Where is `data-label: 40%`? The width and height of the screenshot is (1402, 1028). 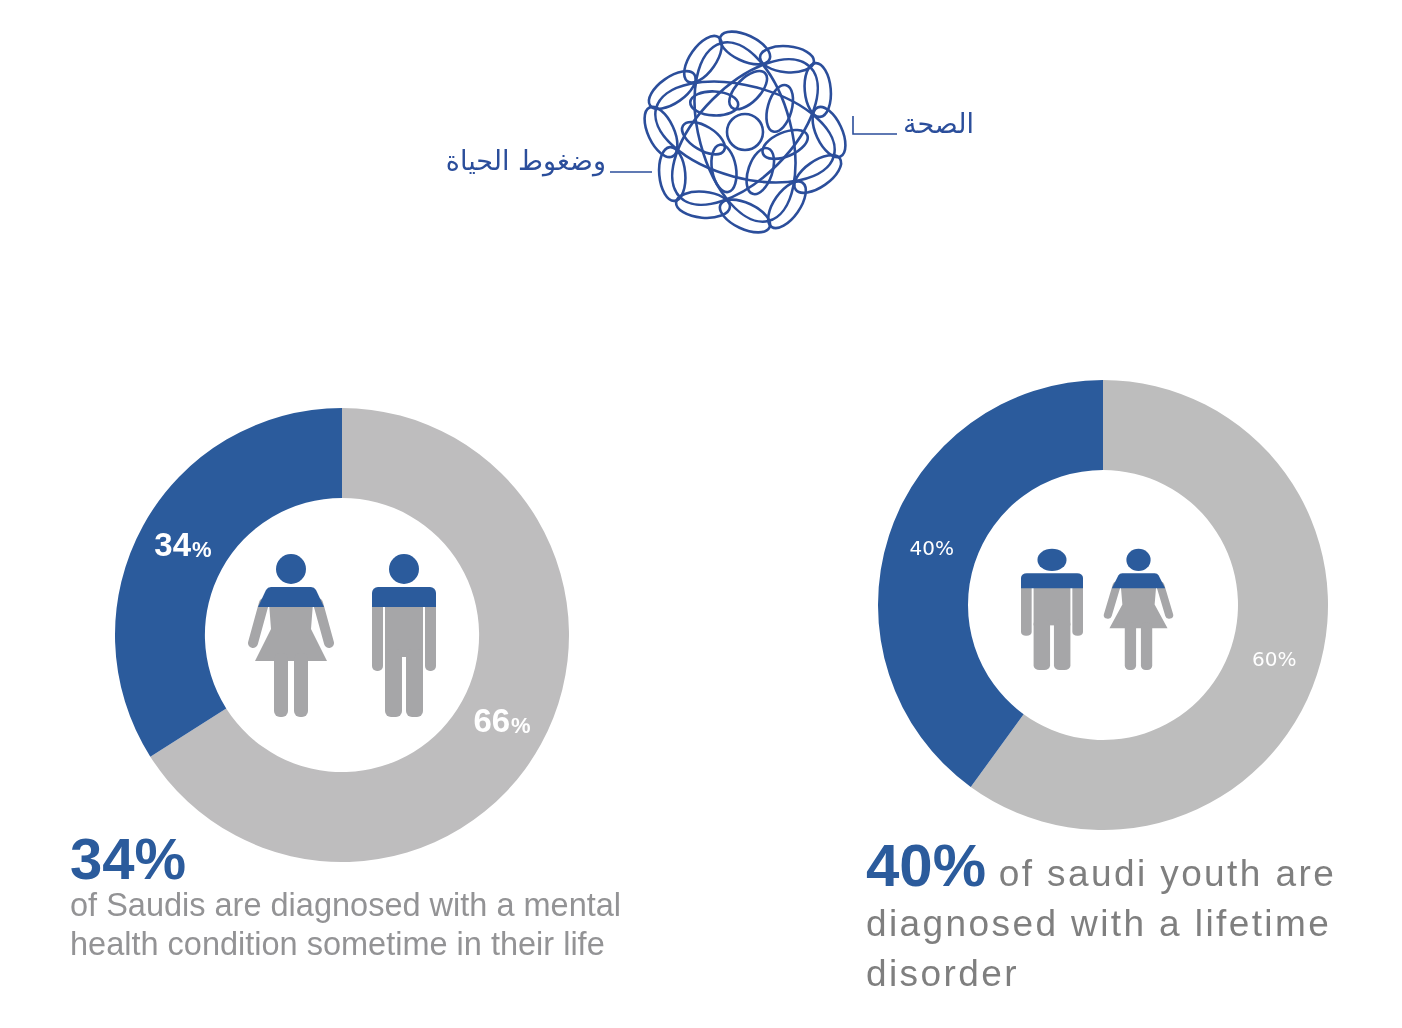 data-label: 40% is located at coordinates (932, 547).